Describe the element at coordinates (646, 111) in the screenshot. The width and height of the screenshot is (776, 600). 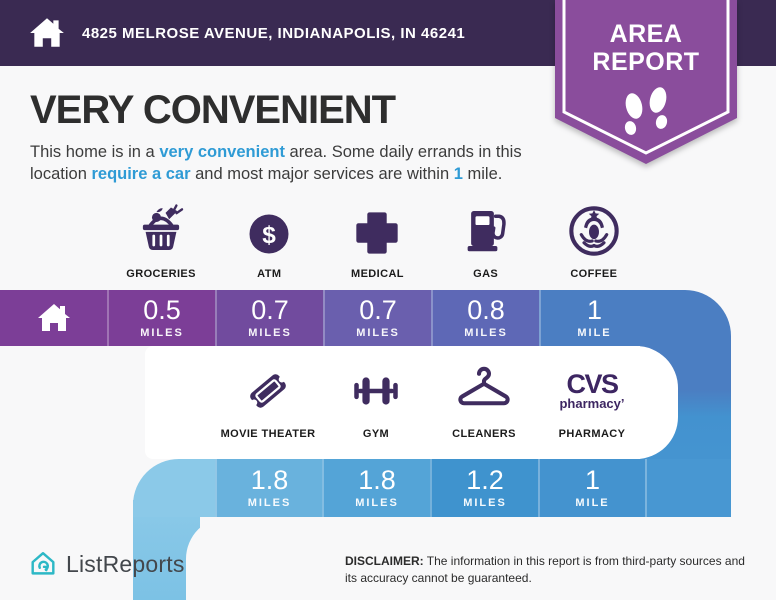
I see `footprints-icon` at that location.